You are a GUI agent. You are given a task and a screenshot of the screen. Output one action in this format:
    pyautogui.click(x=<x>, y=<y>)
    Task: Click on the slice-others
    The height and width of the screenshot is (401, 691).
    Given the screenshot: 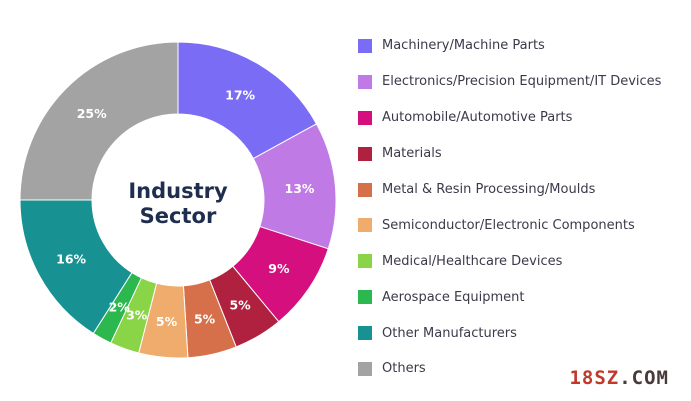 What is the action you would take?
    pyautogui.click(x=99, y=121)
    